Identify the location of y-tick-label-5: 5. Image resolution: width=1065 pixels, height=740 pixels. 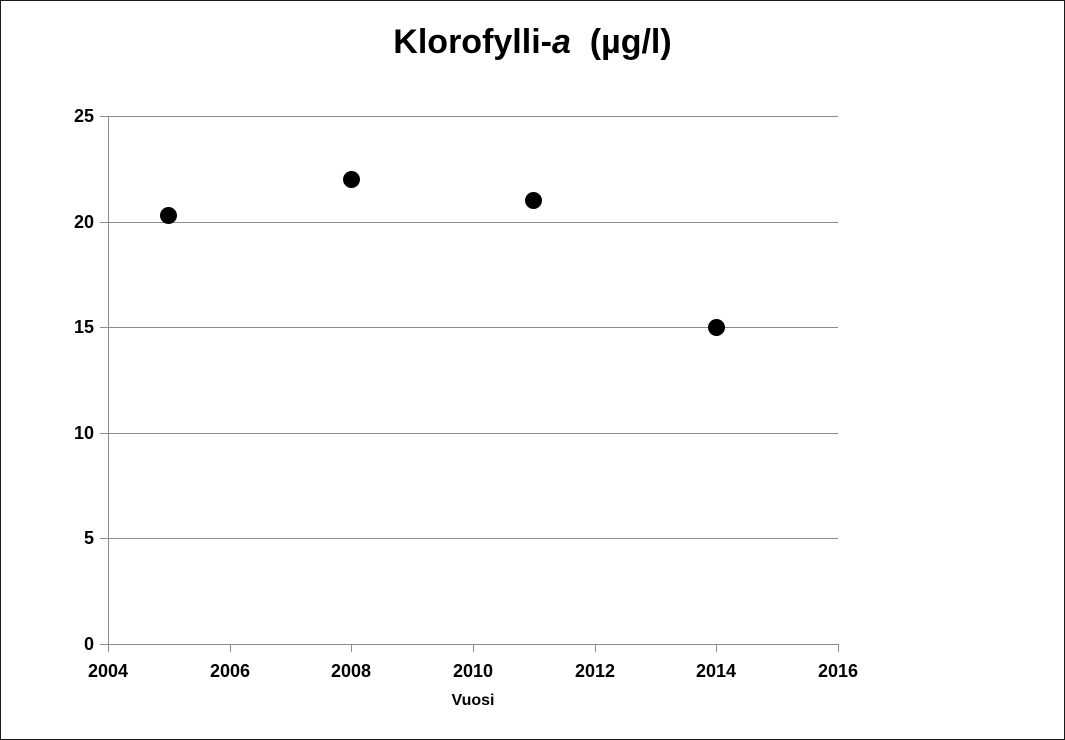
(88, 538).